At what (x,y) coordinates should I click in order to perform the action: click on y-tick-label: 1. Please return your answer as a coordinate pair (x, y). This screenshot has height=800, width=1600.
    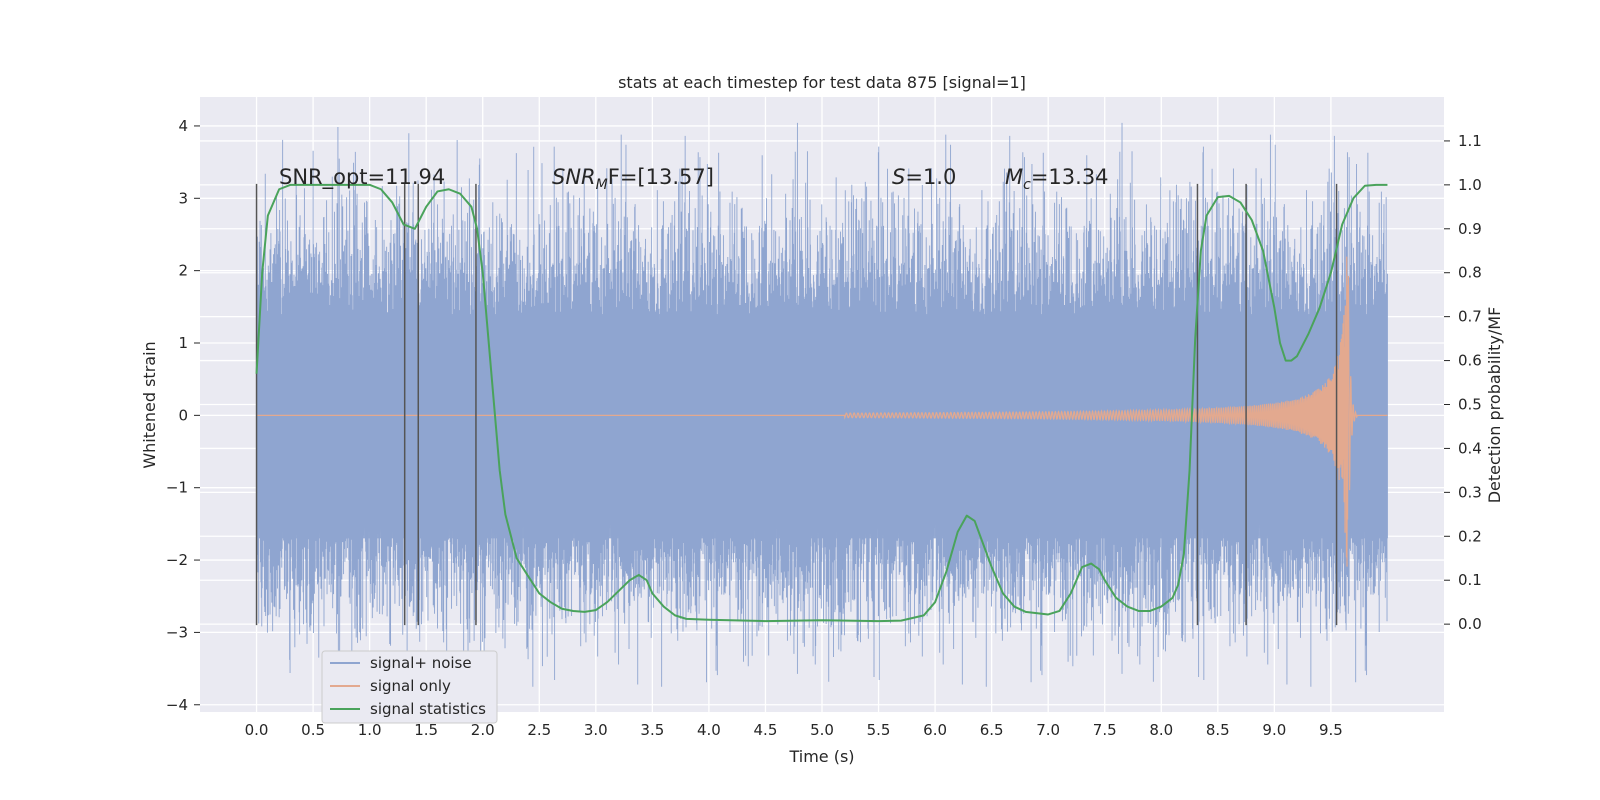
    Looking at the image, I should click on (183, 343).